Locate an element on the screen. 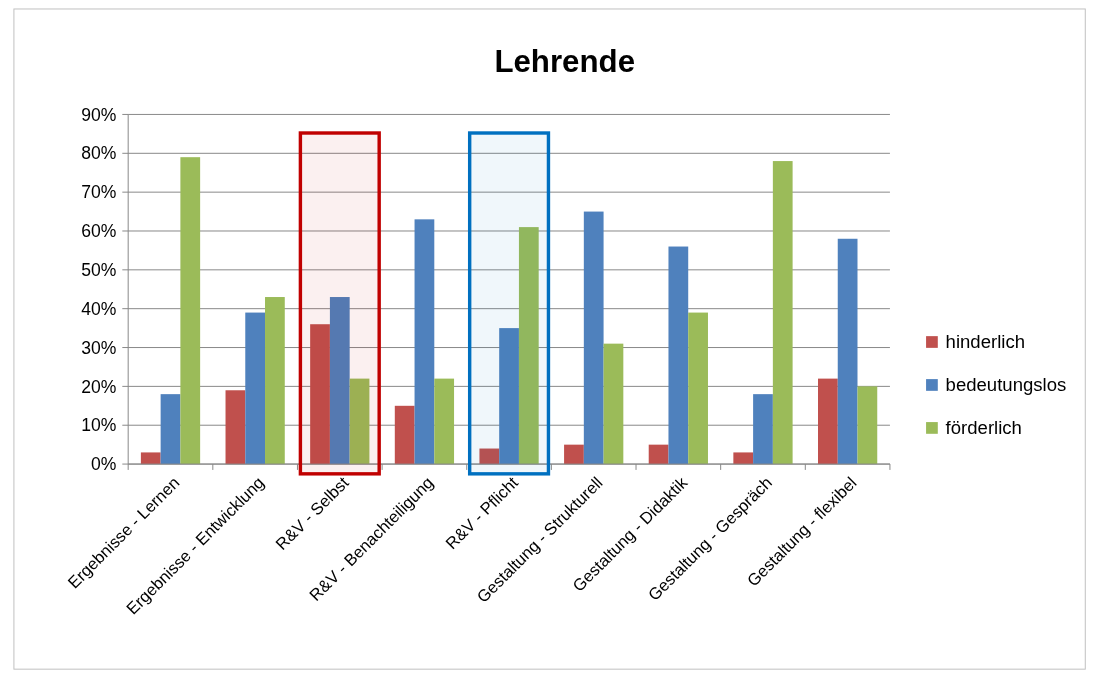  y-tick-label: 70% is located at coordinates (99, 192).